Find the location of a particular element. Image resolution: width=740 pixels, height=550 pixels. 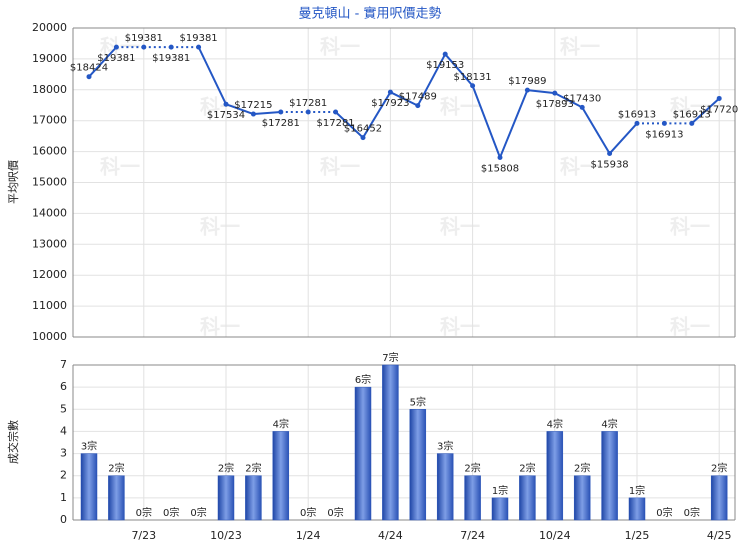

y-axis-label: 成交宗數 is located at coordinates (13, 442).